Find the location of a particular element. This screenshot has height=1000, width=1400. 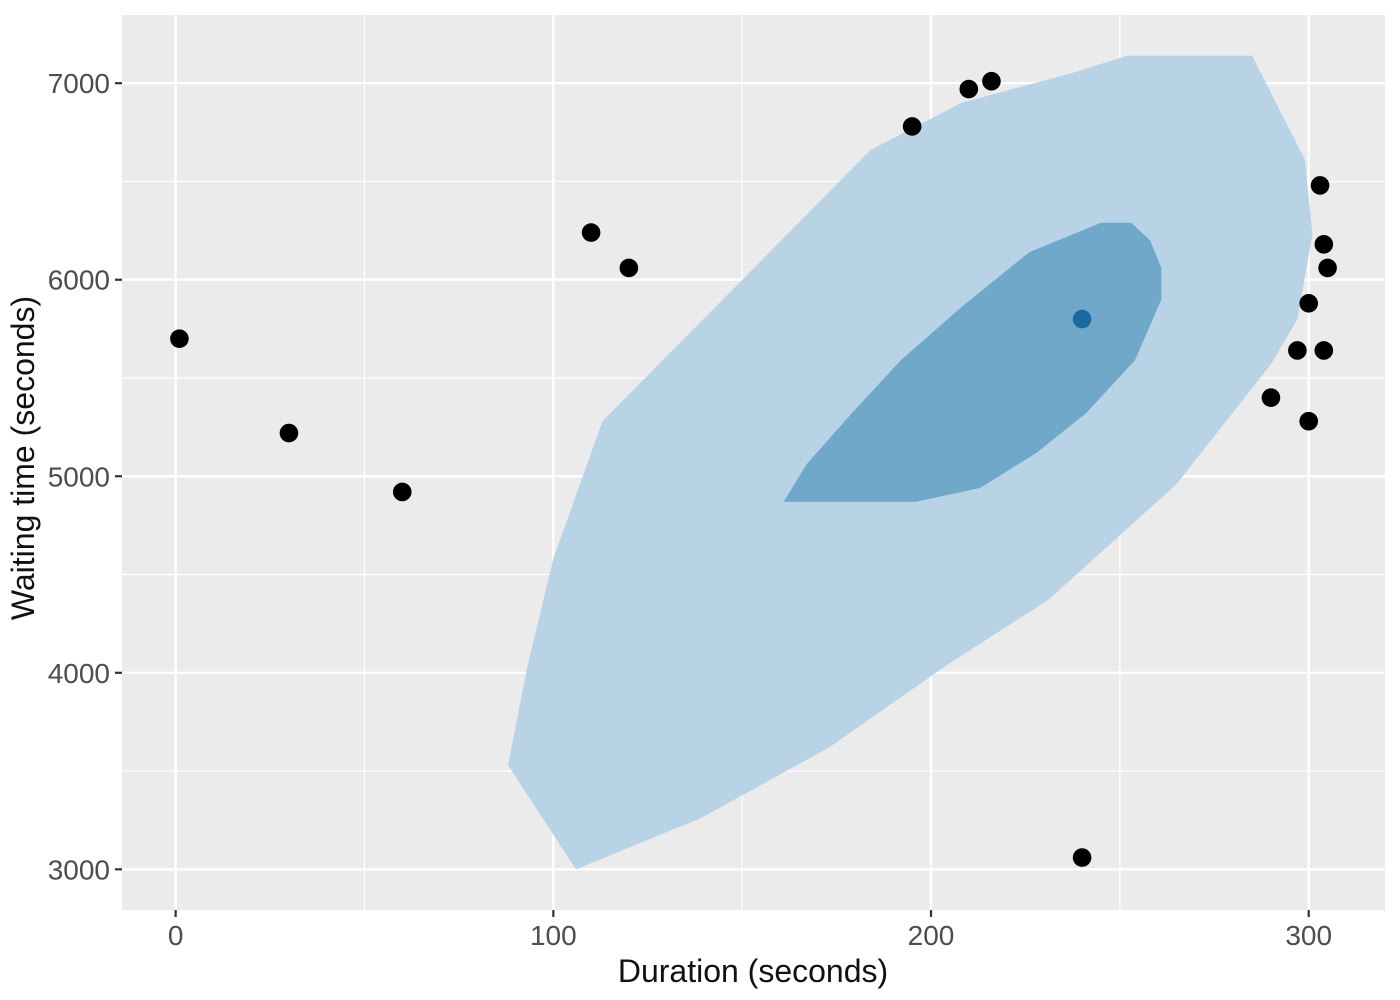

y-axis-title: Waiting time (seconds) is located at coordinates (23, 458).